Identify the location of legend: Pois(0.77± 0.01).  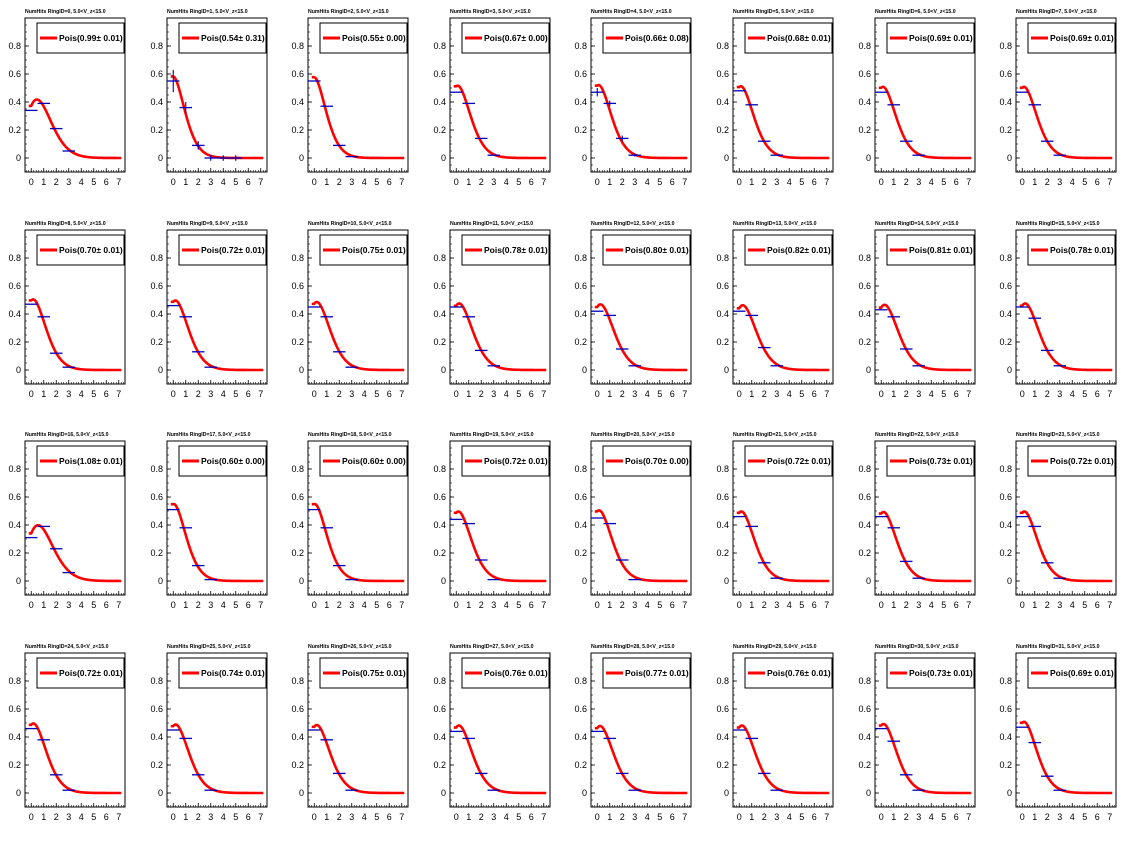
(646, 672).